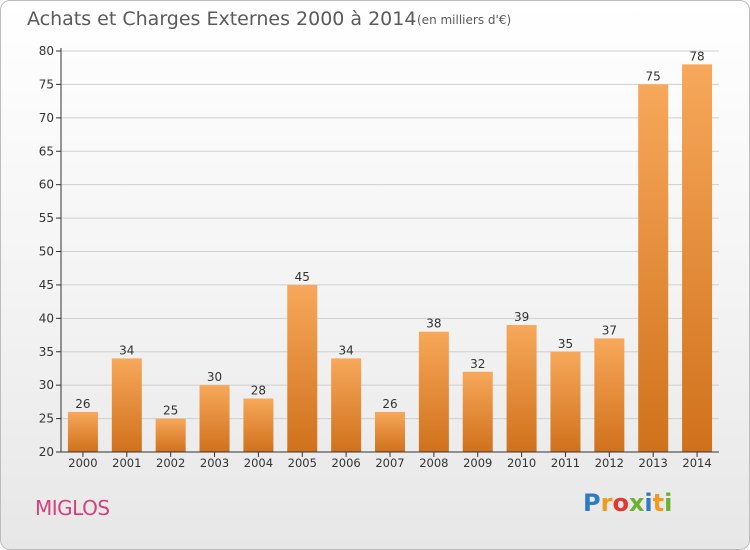 The width and height of the screenshot is (750, 550). What do you see at coordinates (46, 385) in the screenshot?
I see `y-tick-label: 30` at bounding box center [46, 385].